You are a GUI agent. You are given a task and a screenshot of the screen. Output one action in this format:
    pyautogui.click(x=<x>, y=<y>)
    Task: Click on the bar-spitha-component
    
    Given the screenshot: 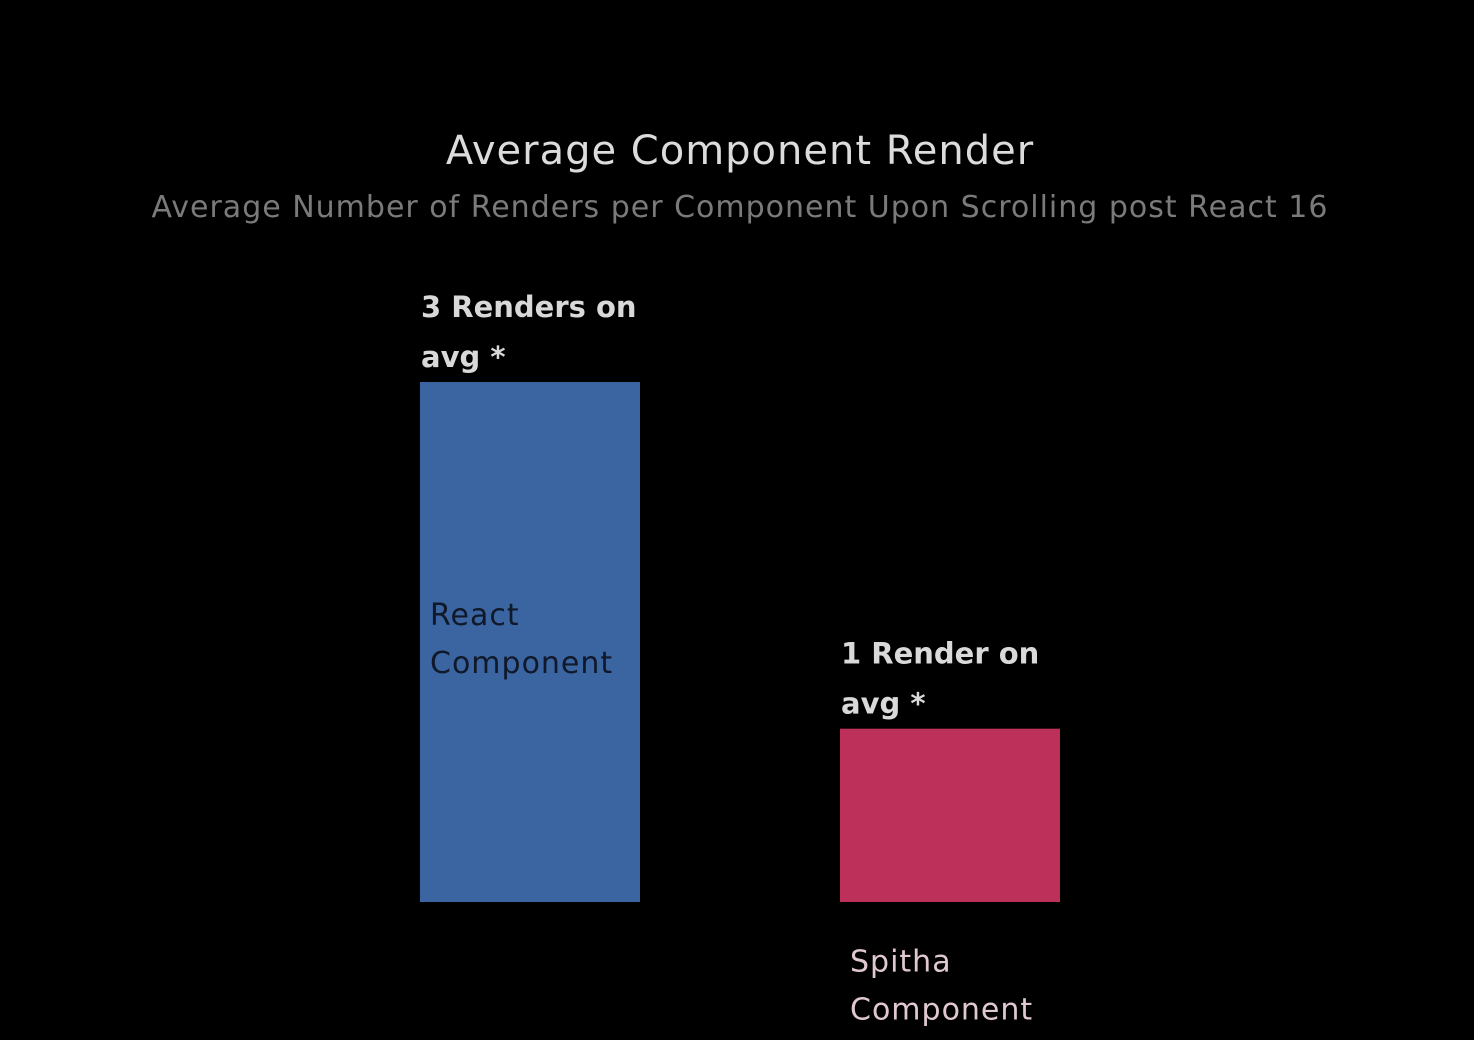 What is the action you would take?
    pyautogui.click(x=950, y=815)
    